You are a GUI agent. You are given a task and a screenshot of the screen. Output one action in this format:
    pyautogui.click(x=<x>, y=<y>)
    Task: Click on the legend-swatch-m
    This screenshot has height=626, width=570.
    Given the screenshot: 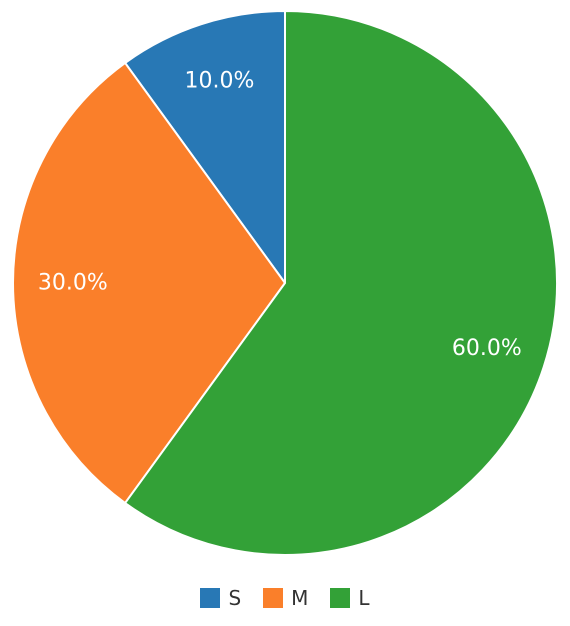 What is the action you would take?
    pyautogui.click(x=273, y=598)
    